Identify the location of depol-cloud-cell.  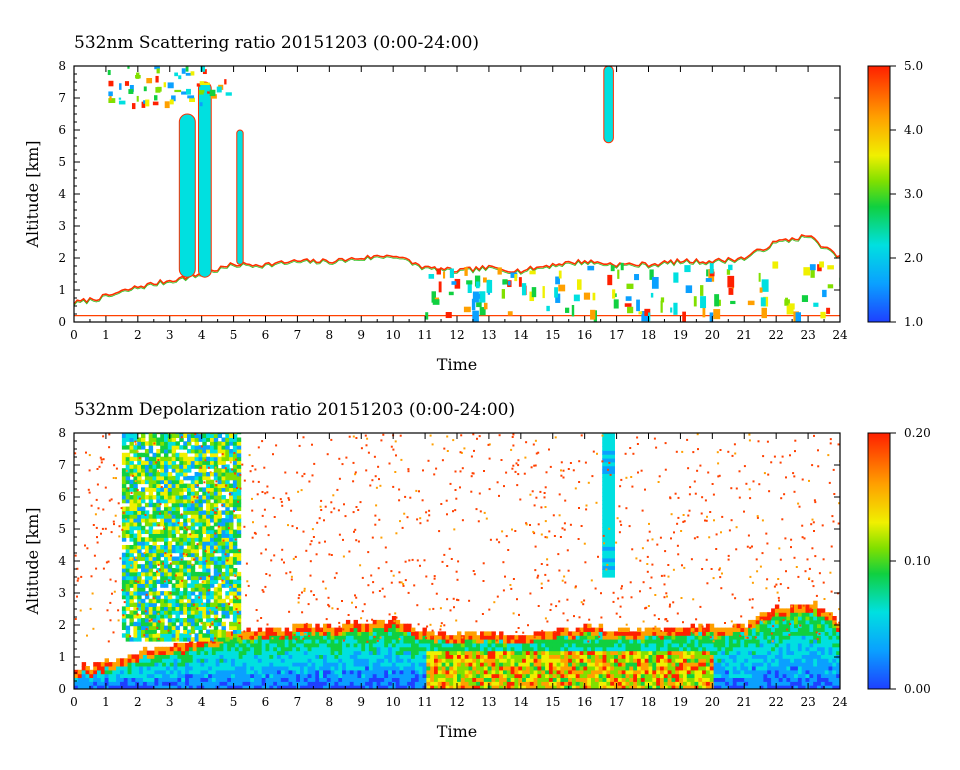
(608, 556).